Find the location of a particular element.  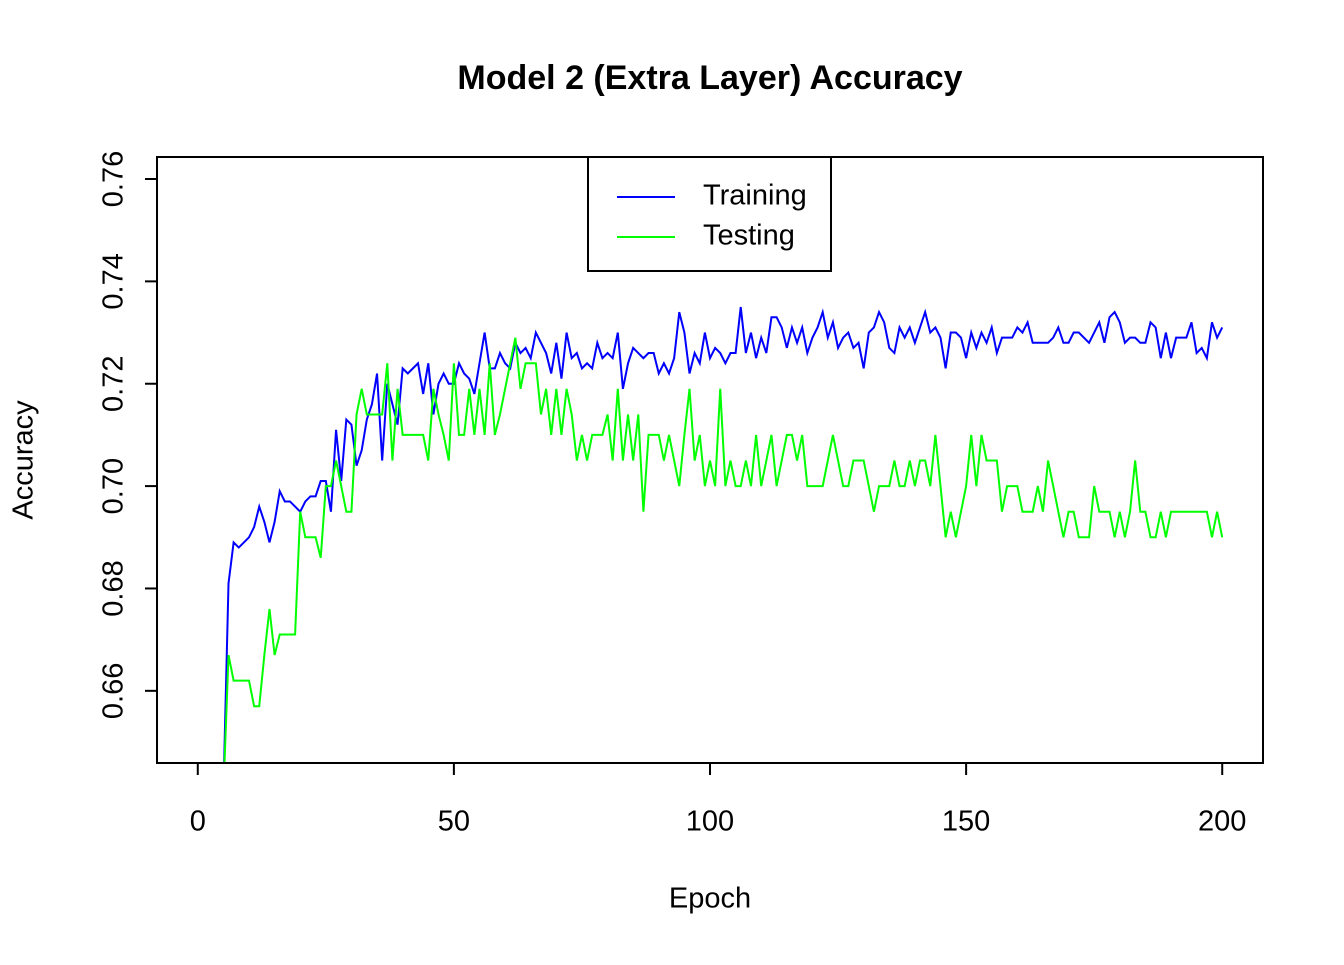

y-tick-label: 0.74 is located at coordinates (114, 281).